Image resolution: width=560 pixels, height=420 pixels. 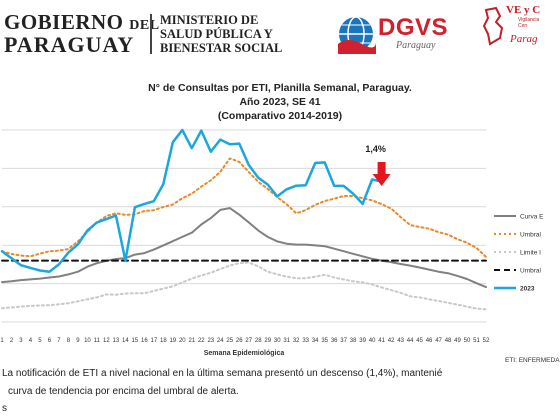 I want to click on x-tick-label: 4, so click(x=31, y=341).